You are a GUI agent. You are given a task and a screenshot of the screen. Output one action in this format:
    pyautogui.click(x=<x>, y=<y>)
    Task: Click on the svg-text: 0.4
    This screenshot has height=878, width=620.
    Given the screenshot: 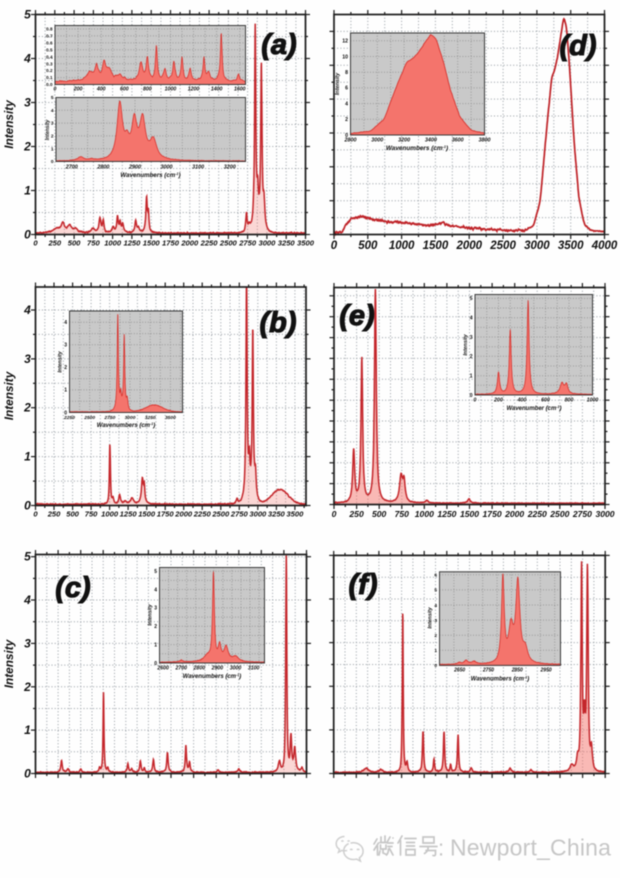 What is the action you would take?
    pyautogui.click(x=49, y=56)
    